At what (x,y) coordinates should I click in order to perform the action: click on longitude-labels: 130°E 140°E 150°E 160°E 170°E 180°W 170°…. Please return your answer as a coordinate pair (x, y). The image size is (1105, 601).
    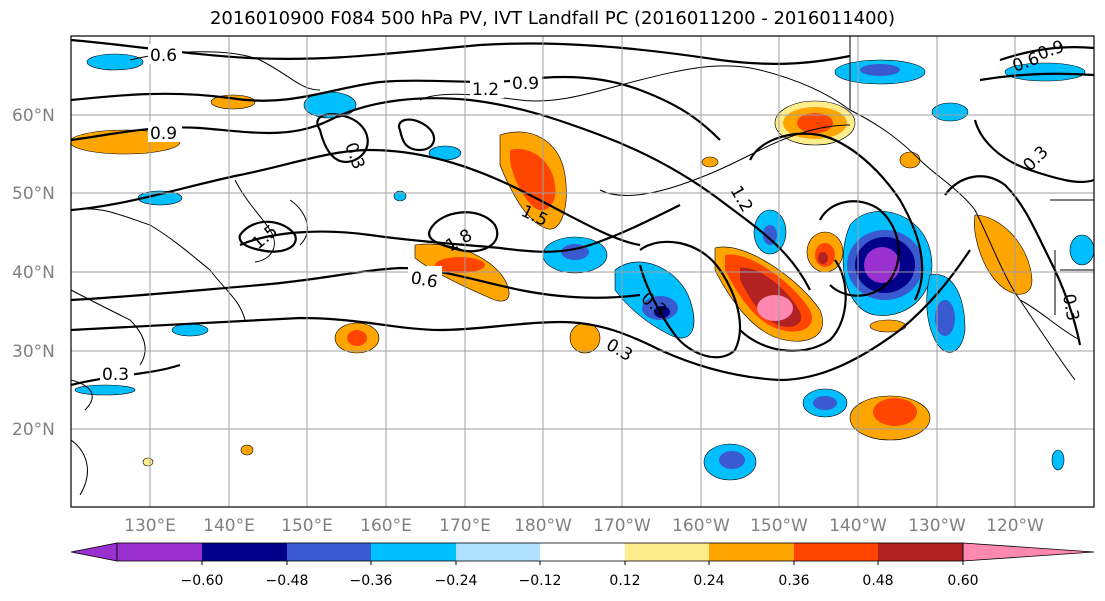
    Looking at the image, I should click on (584, 526).